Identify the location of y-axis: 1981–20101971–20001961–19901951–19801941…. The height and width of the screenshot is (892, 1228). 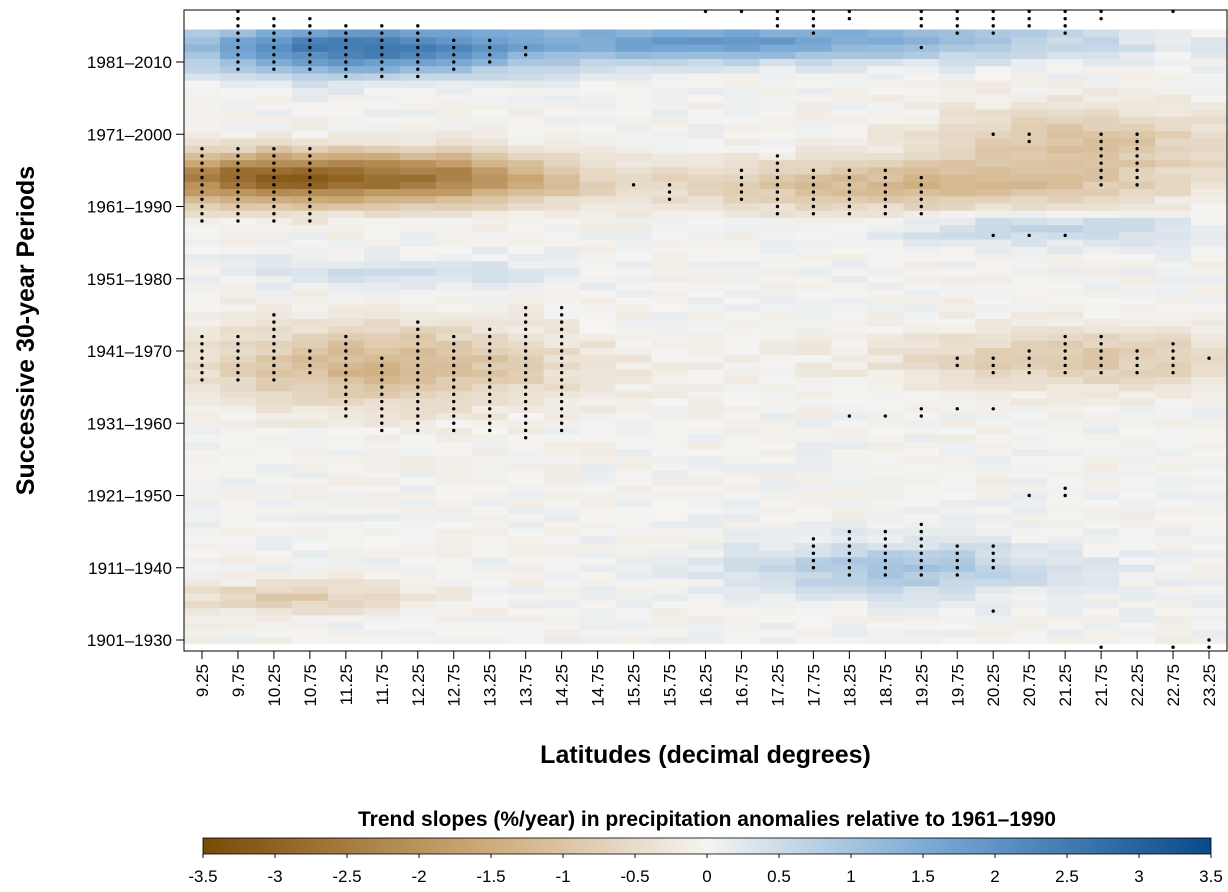
(135, 351).